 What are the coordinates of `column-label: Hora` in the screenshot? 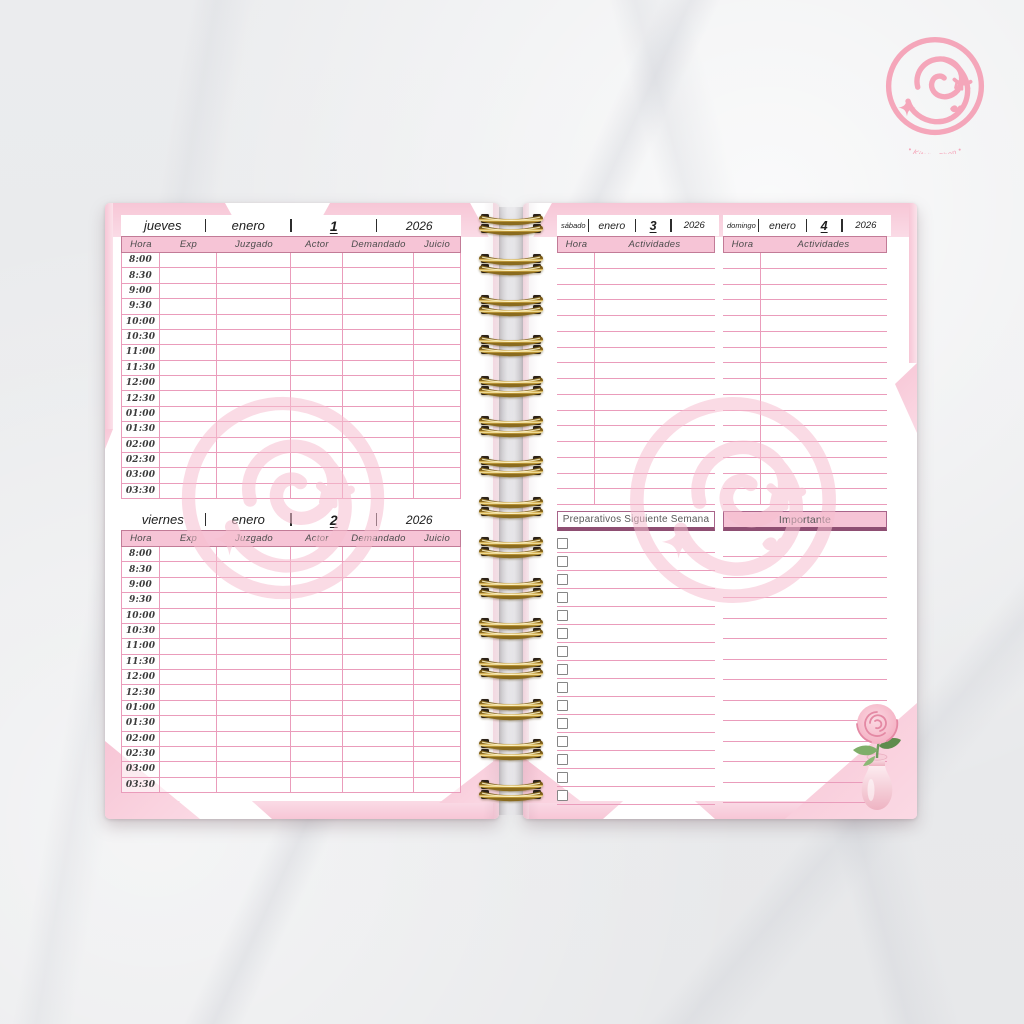 It's located at (576, 244).